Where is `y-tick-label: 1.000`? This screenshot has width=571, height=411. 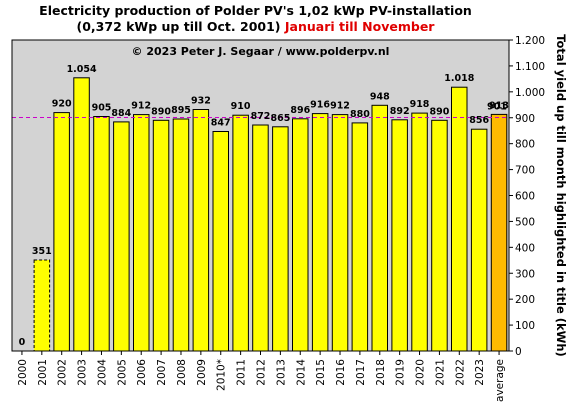
y-tick-label: 1.000 is located at coordinates (530, 93).